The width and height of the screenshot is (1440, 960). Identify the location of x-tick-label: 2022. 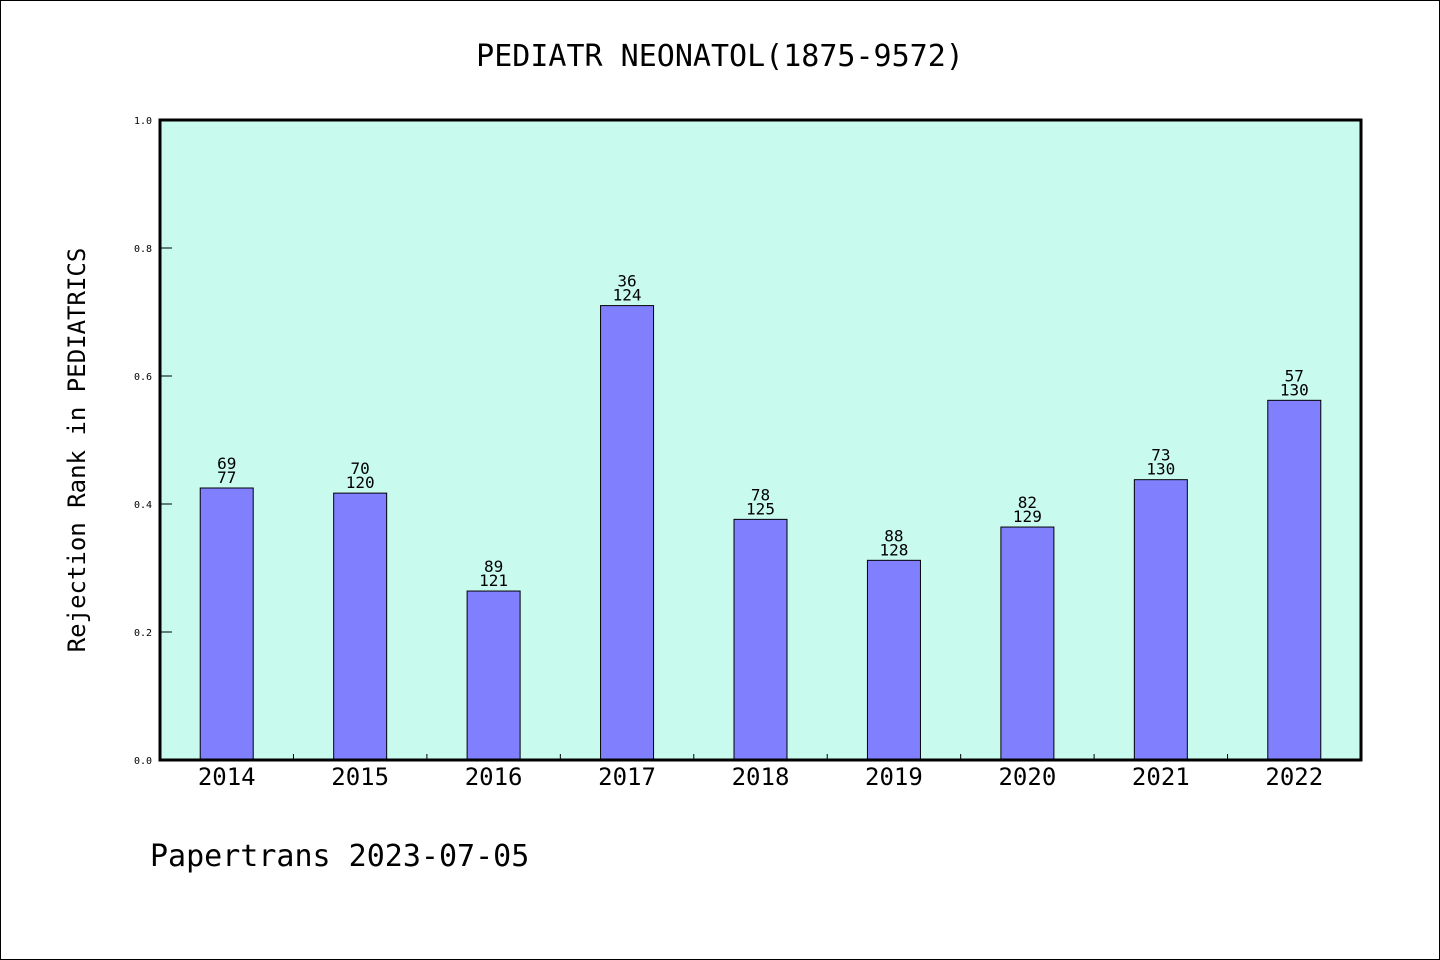
(1294, 777).